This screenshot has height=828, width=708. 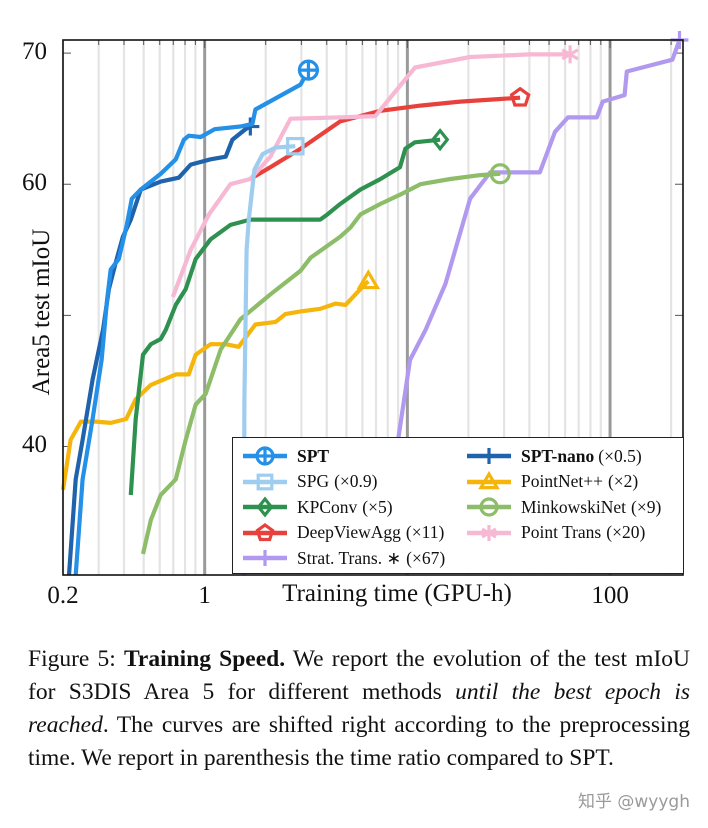 I want to click on legend-label: MinkowskiNet, so click(x=573, y=506).